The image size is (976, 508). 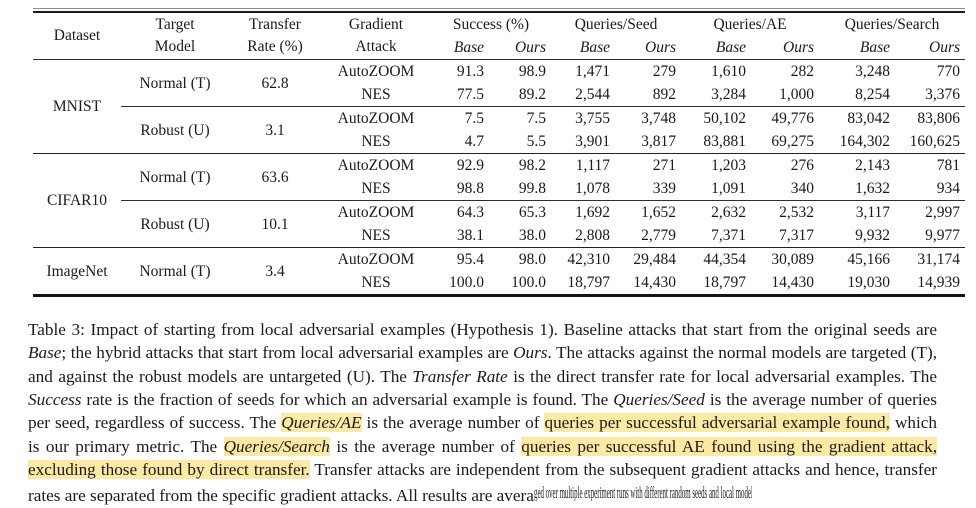 What do you see at coordinates (857, 48) in the screenshot?
I see `sub-header-7-0: Base` at bounding box center [857, 48].